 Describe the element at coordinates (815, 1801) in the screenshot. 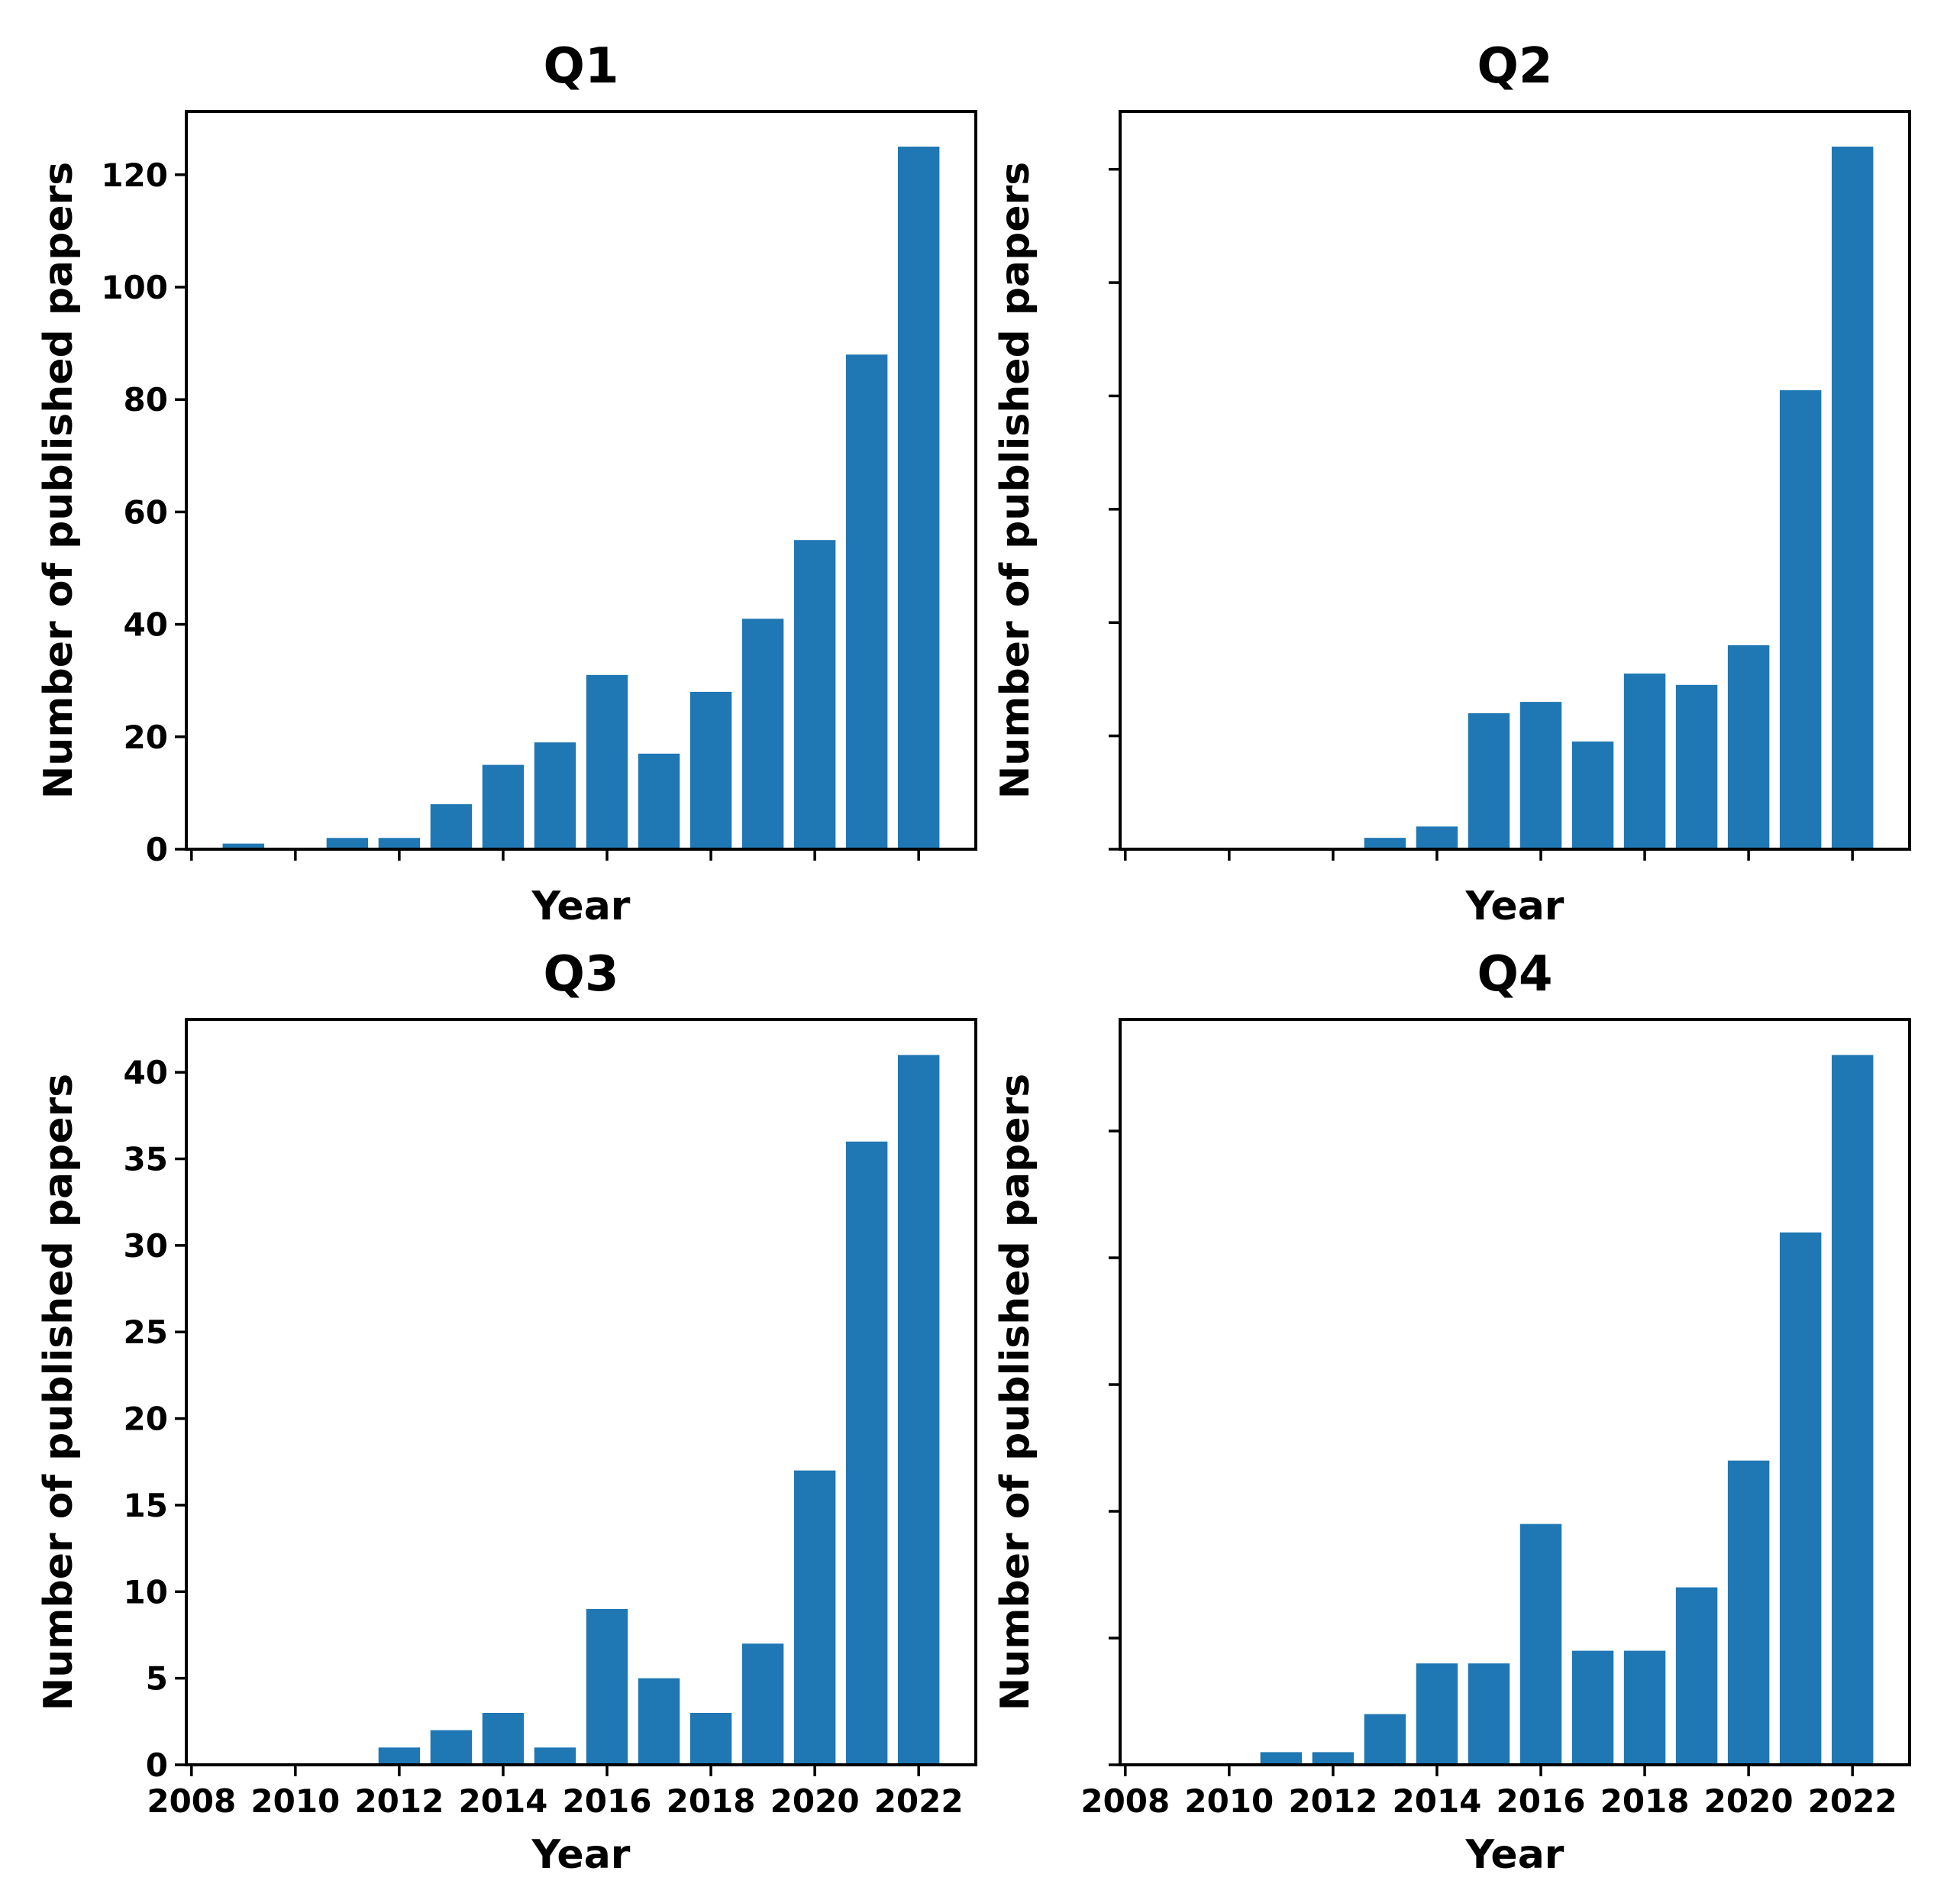

I see `x-tick-label-q3-2020: 2020` at that location.